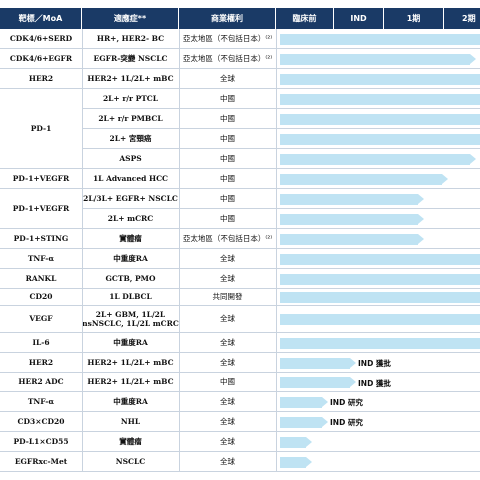 The width and height of the screenshot is (480, 480). I want to click on row-status: IND 研究, so click(346, 422).